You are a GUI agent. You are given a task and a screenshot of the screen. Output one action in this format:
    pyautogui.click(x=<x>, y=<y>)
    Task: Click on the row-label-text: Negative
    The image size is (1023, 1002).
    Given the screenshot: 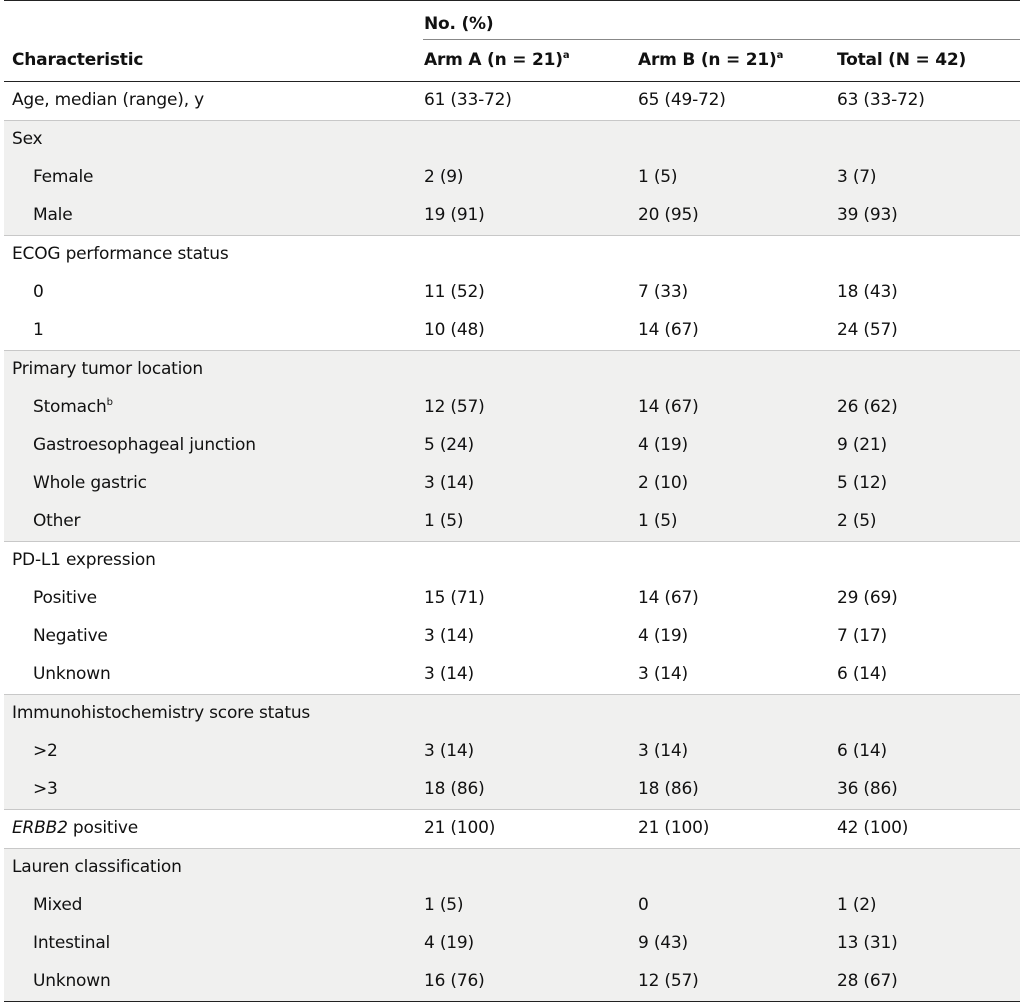 What is the action you would take?
    pyautogui.click(x=70, y=636)
    